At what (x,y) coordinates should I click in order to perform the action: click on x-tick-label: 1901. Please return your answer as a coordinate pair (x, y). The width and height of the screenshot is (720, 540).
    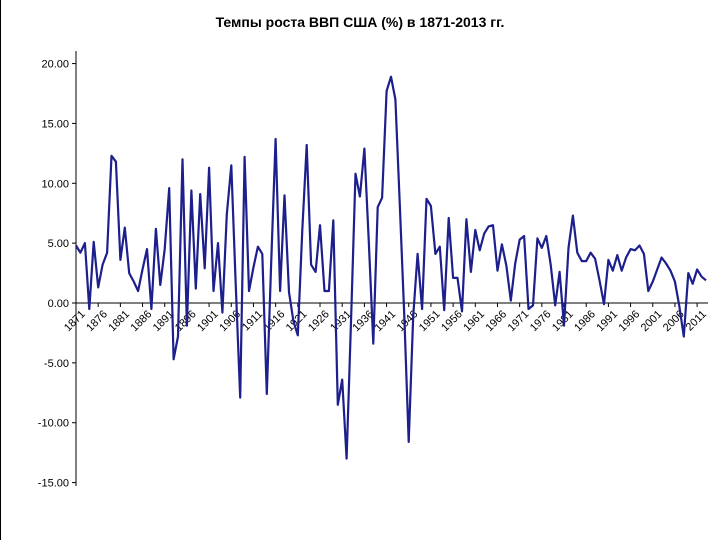
    Looking at the image, I should click on (208, 321).